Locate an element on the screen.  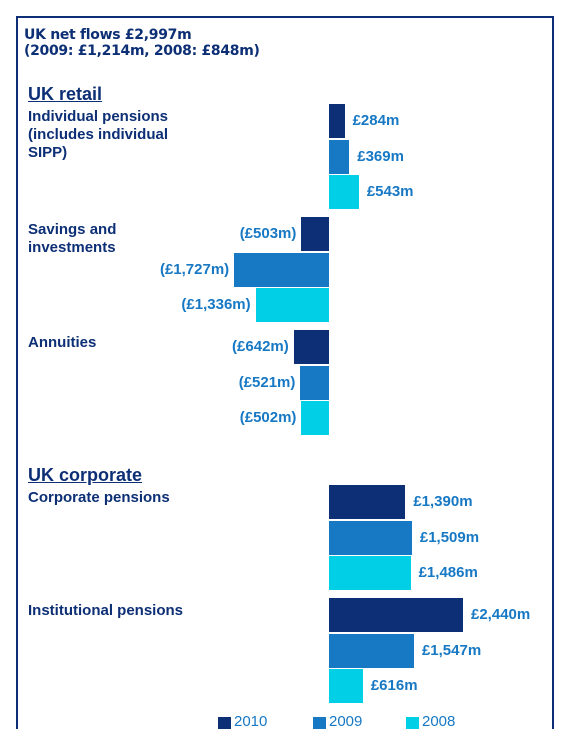
value-label: £369m is located at coordinates (380, 156).